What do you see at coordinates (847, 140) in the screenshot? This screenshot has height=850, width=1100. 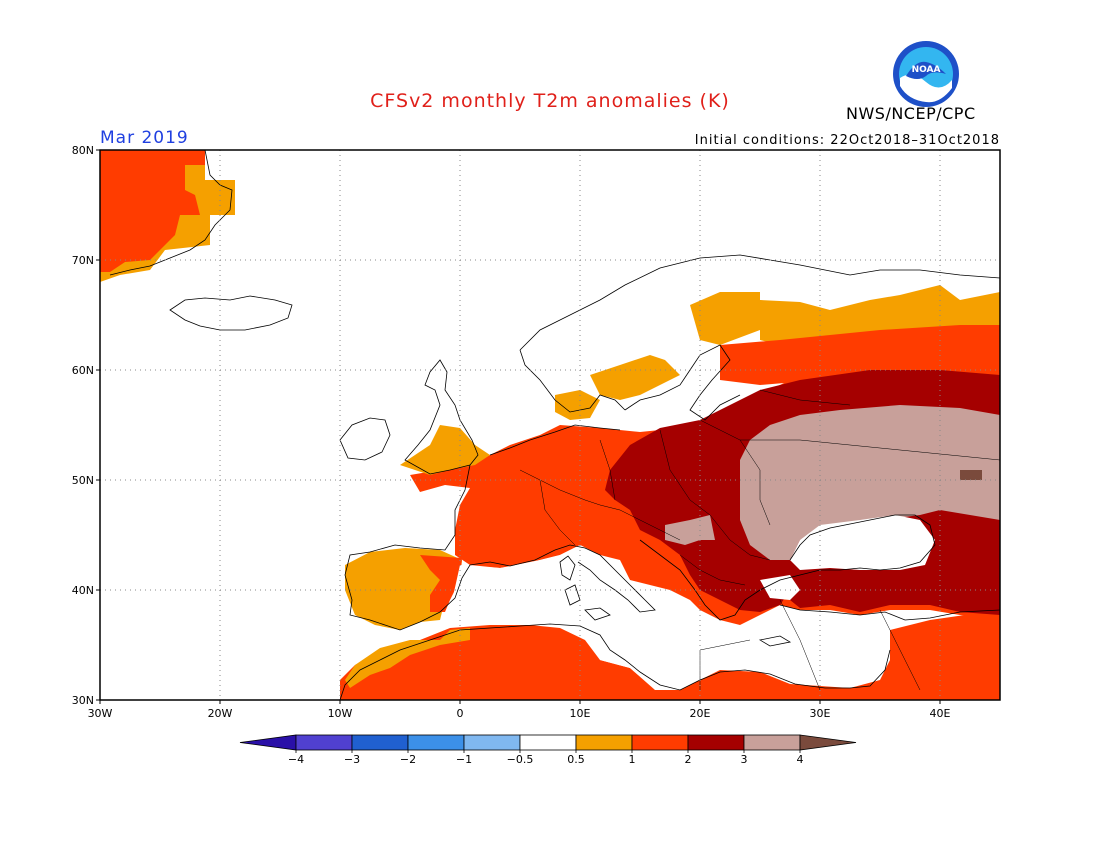 I see `initial-conditions: Initial conditions: 22Oct2018–31Oct2018` at bounding box center [847, 140].